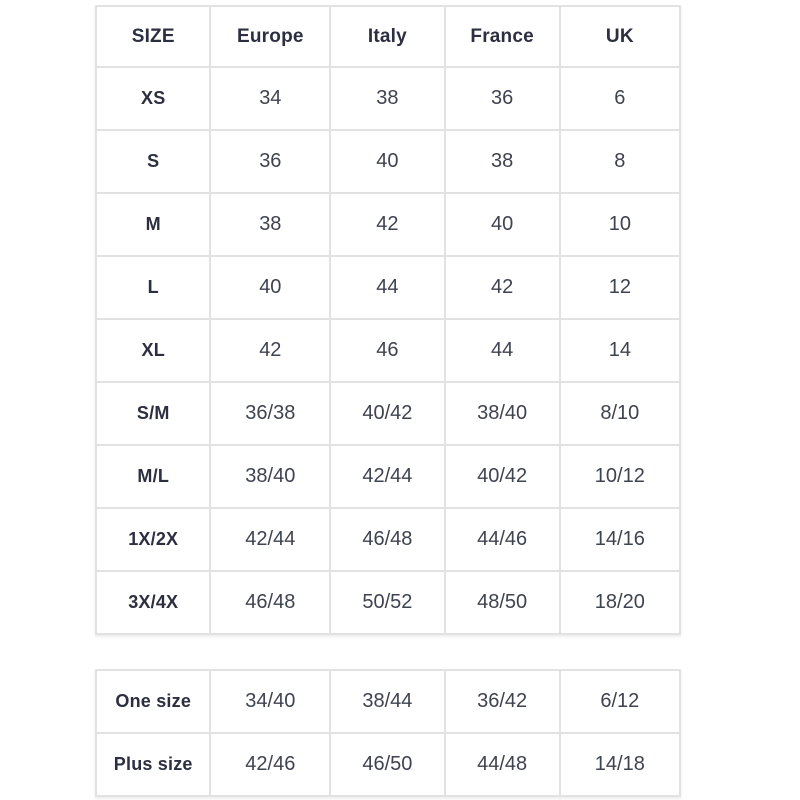  I want to click on value-cell: 6, so click(620, 98).